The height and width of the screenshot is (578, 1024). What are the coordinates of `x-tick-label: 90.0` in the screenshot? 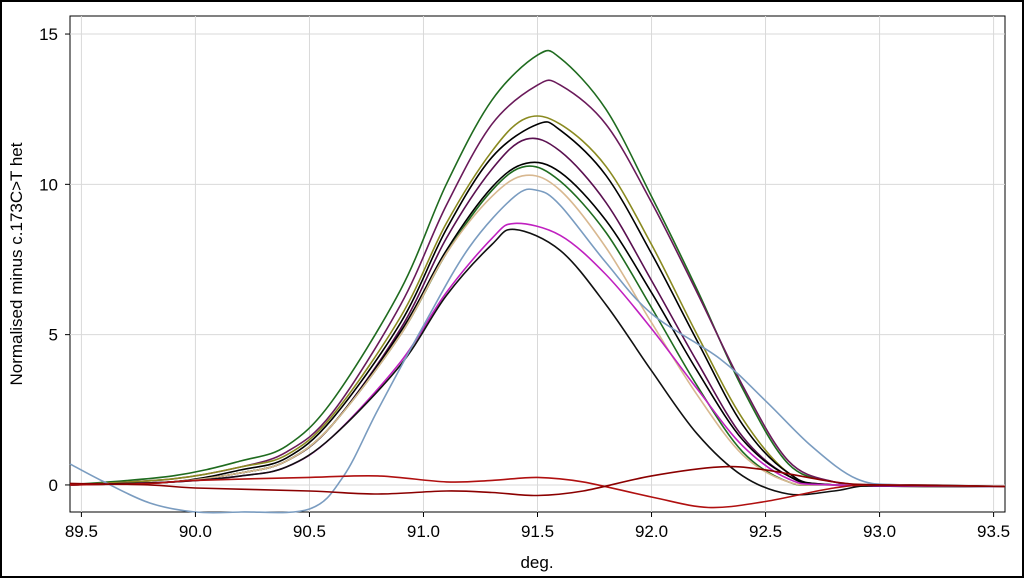 It's located at (195, 531).